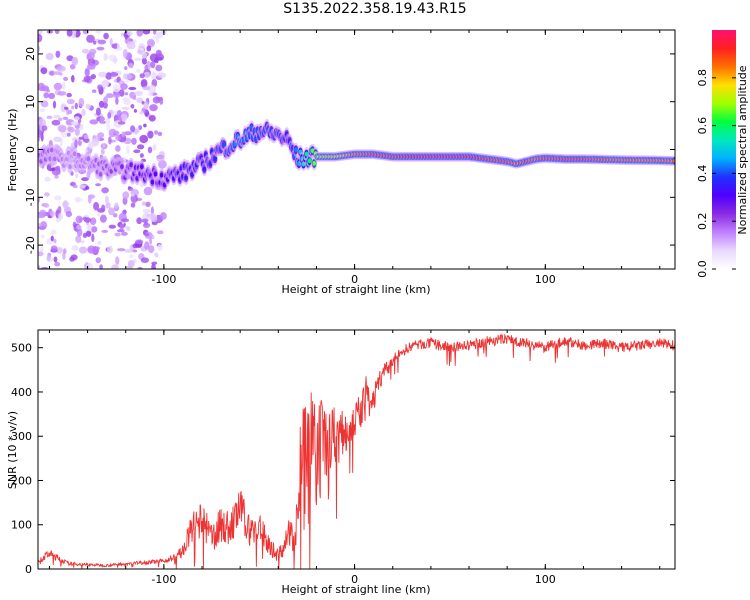 This screenshot has width=750, height=600. What do you see at coordinates (21, 392) in the screenshot?
I see `snr-y-tick-label: 400` at bounding box center [21, 392].